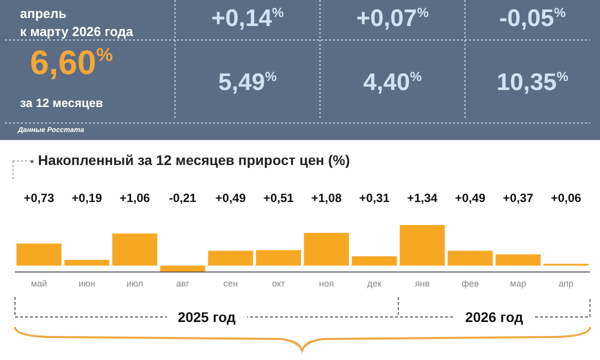 Image resolution: width=600 pixels, height=360 pixels. What do you see at coordinates (278, 198) in the screenshot?
I see `data-label: +0,51` at bounding box center [278, 198].